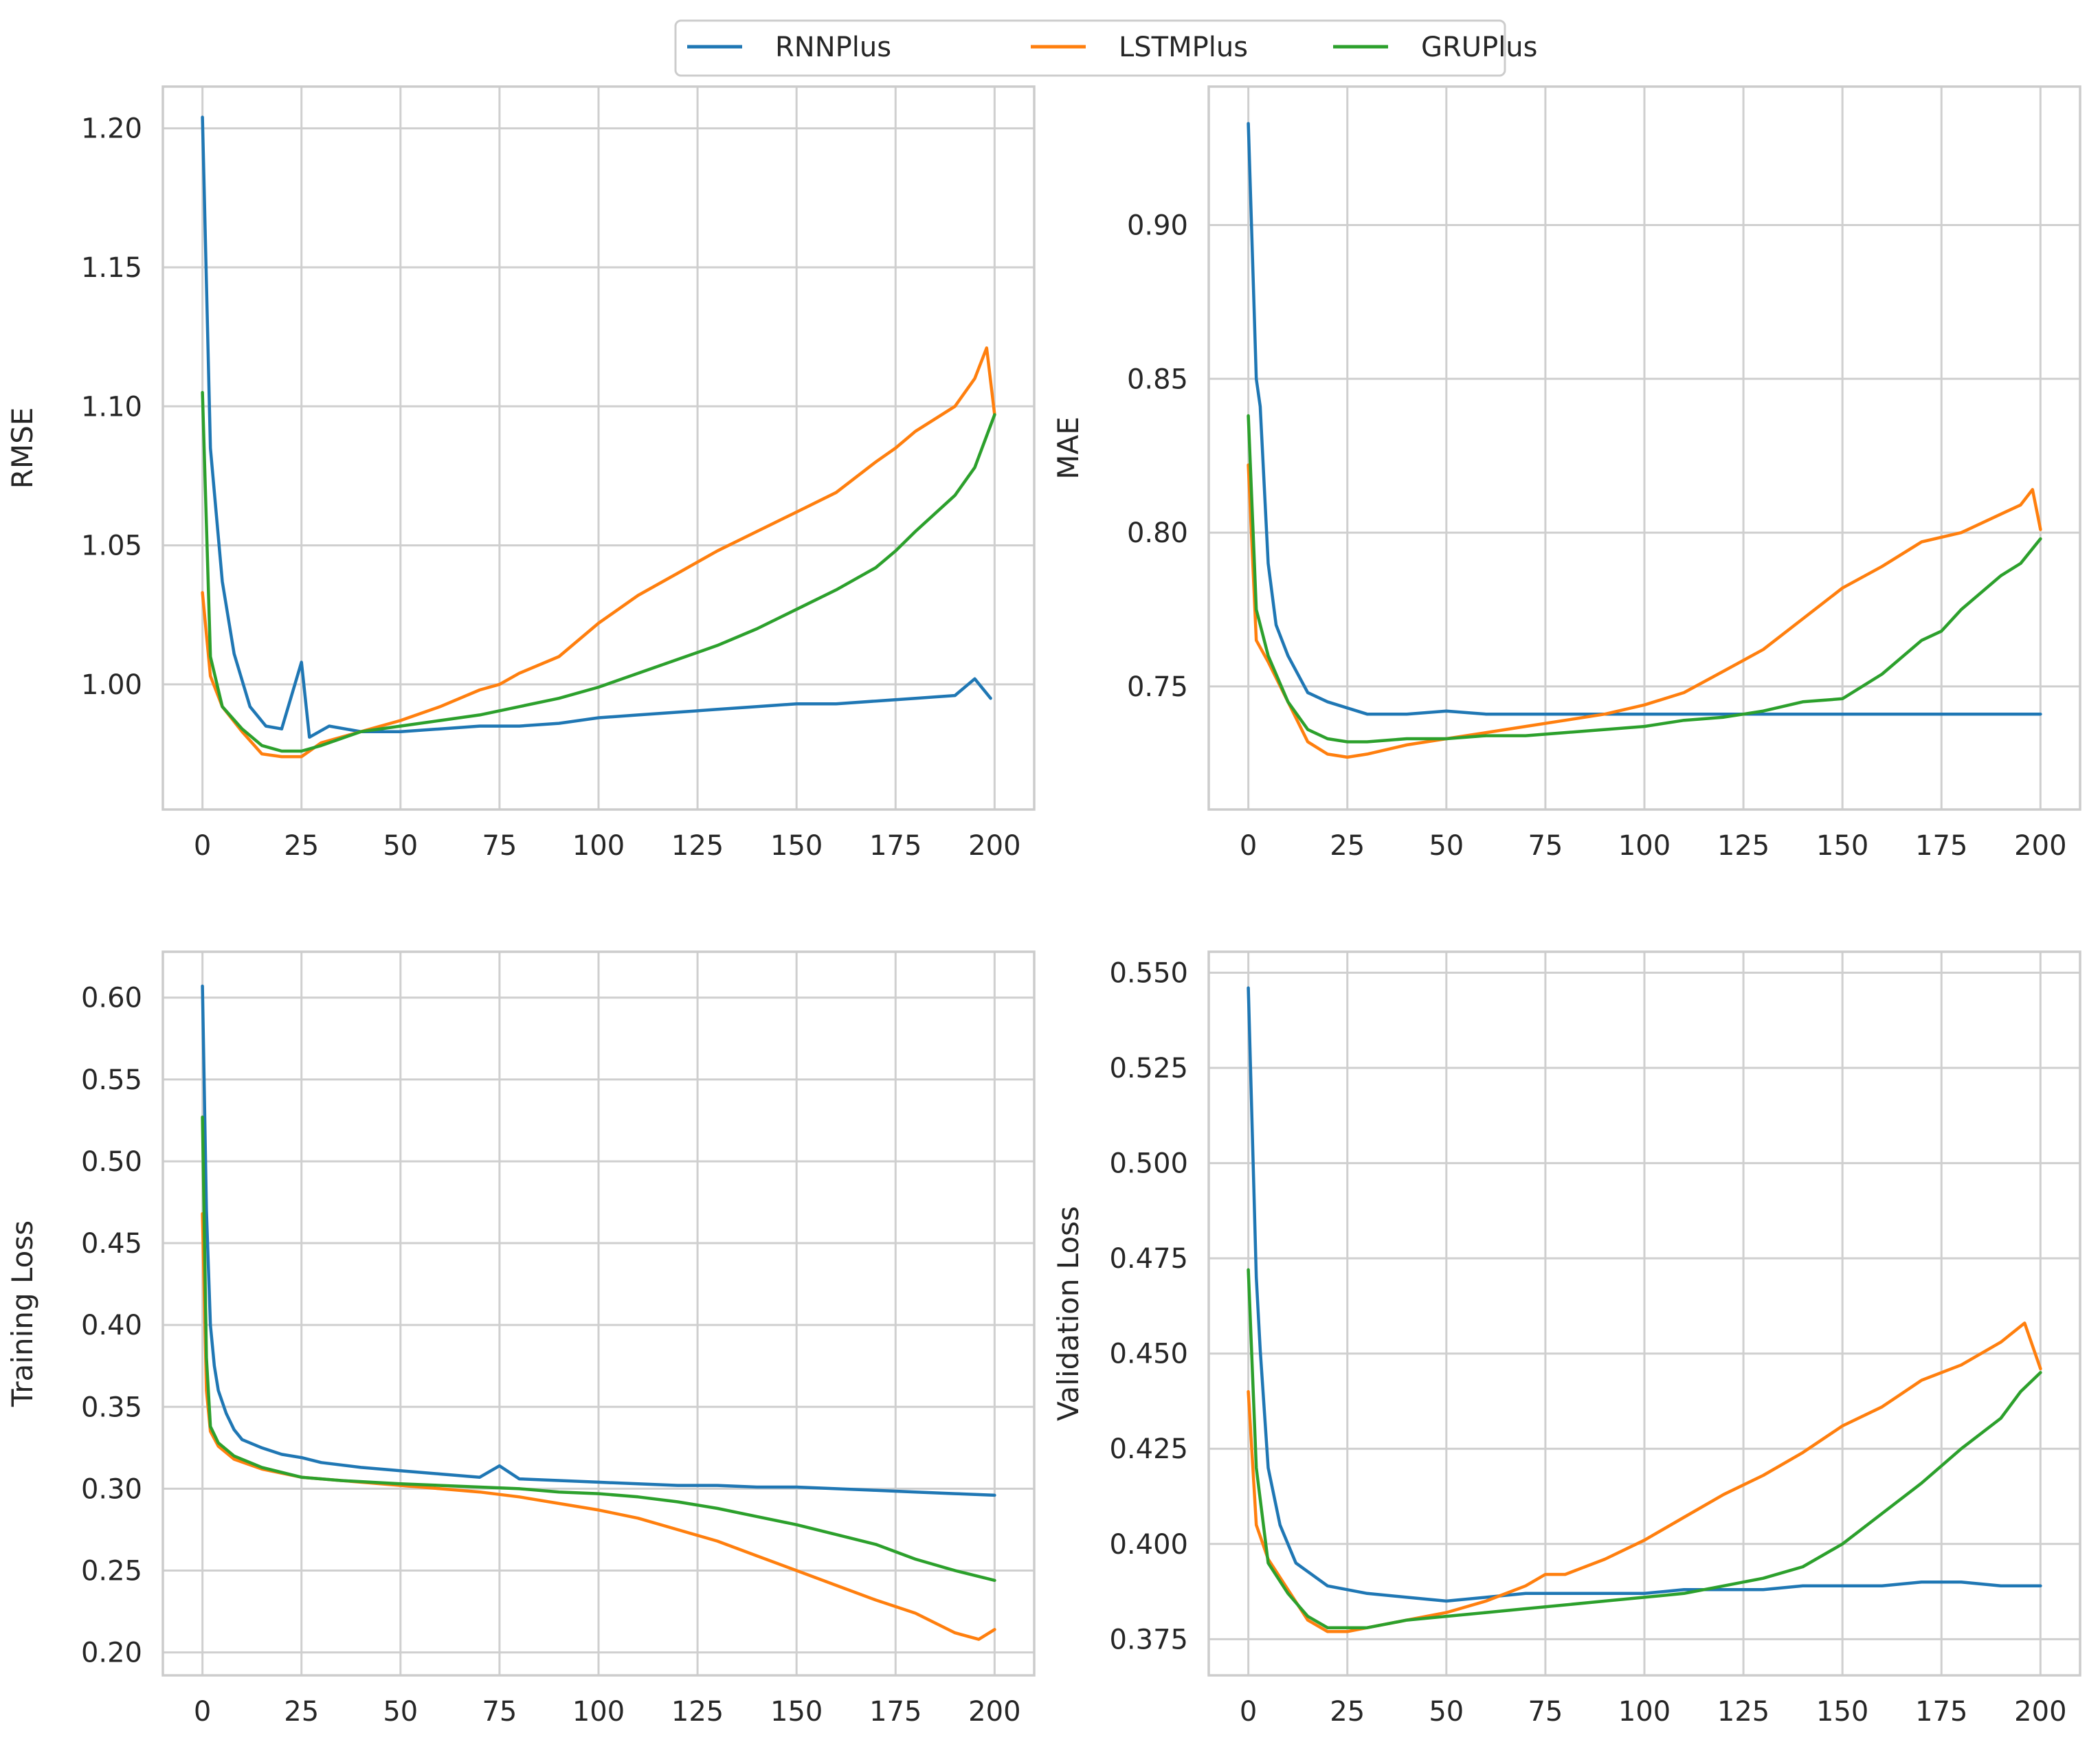 Image resolution: width=2100 pixels, height=1753 pixels. I want to click on y-tick-label: 0.90, so click(1157, 225).